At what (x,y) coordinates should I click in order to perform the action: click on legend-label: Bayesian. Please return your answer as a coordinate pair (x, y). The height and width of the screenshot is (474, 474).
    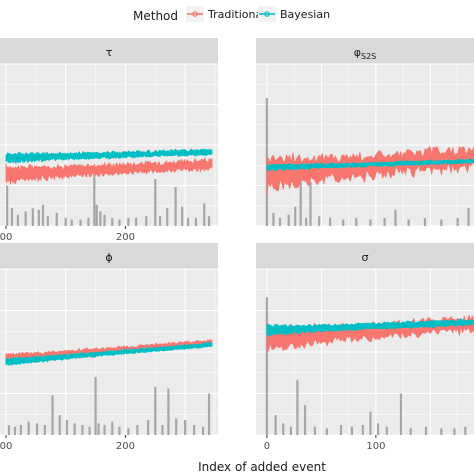
    Looking at the image, I should click on (305, 14).